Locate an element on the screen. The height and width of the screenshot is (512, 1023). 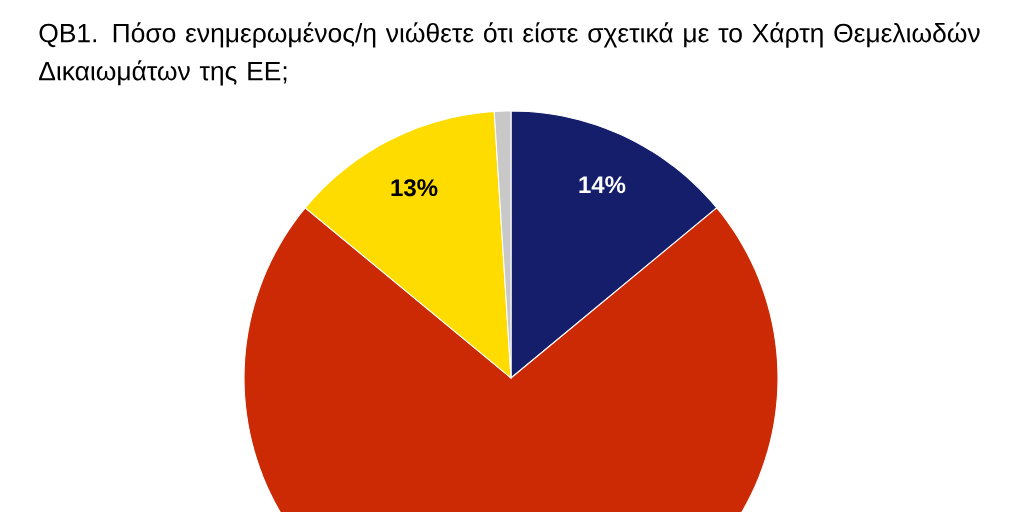
data-label: 14% is located at coordinates (602, 185).